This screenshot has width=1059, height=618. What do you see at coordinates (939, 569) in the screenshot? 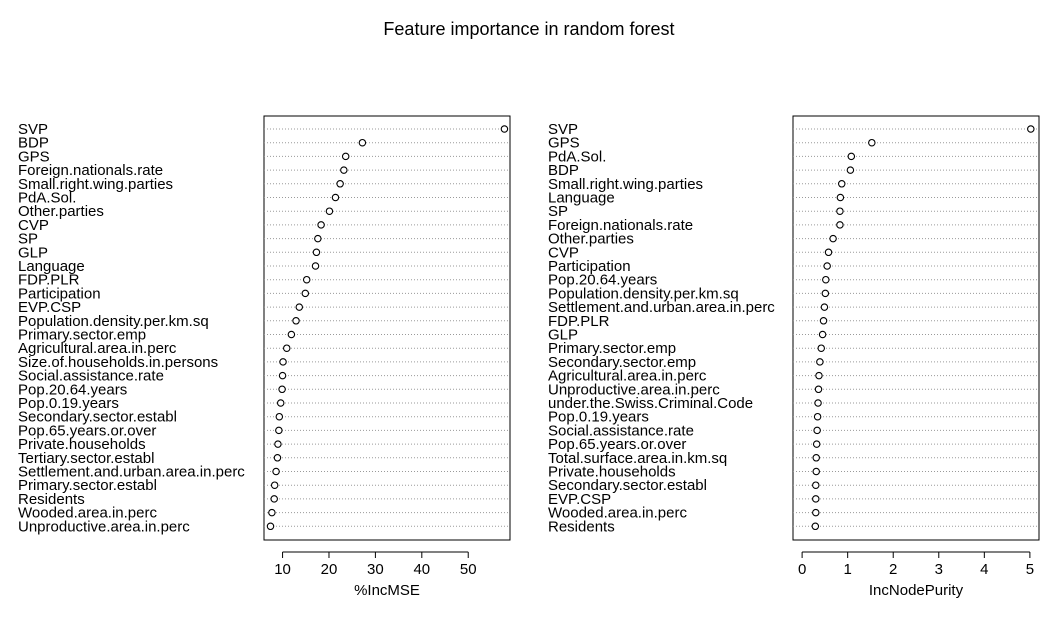
I see `x-tick-label: 3` at bounding box center [939, 569].